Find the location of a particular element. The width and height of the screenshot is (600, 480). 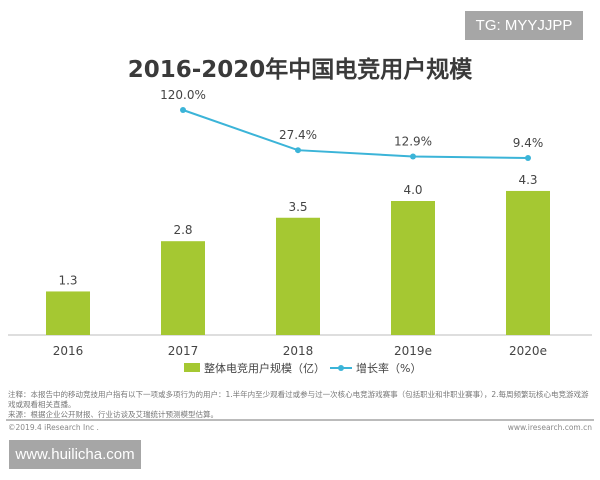

x-tick-2017: 2017 is located at coordinates (183, 351).